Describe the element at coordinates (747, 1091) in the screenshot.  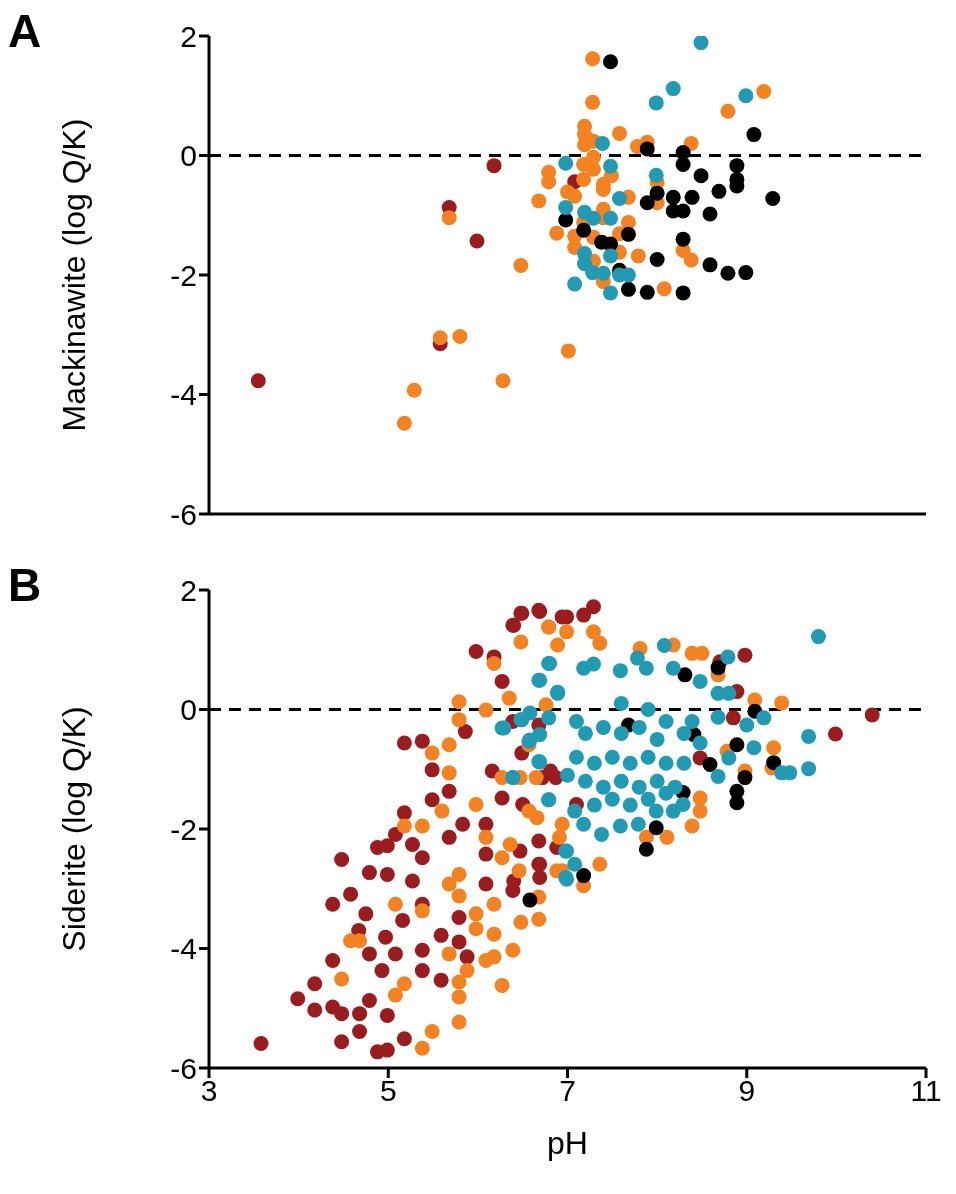
I see `x-tick-label: 9` at that location.